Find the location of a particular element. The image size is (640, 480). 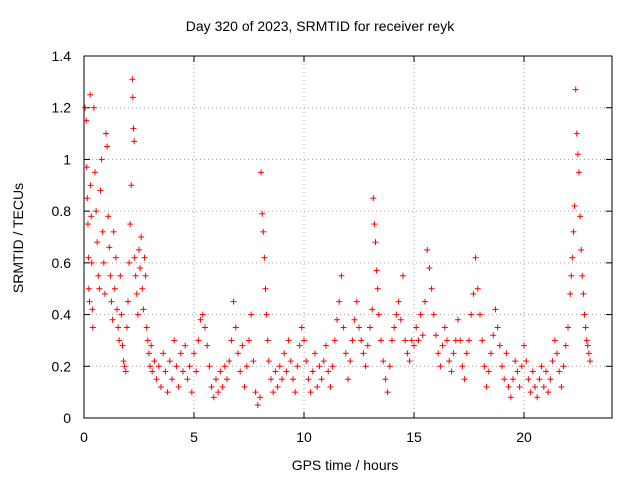

x-tick-label: 0 is located at coordinates (84, 437).